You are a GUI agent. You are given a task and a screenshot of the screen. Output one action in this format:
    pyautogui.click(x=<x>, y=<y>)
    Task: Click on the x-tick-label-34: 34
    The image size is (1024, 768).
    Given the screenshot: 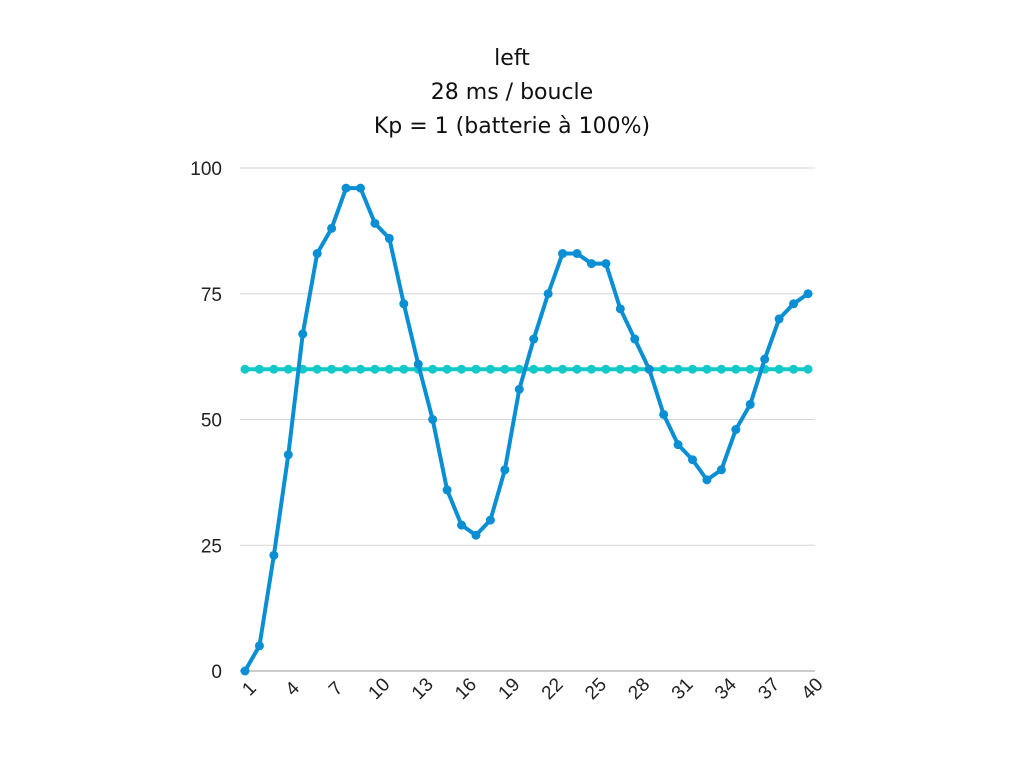 What is the action you would take?
    pyautogui.click(x=726, y=689)
    